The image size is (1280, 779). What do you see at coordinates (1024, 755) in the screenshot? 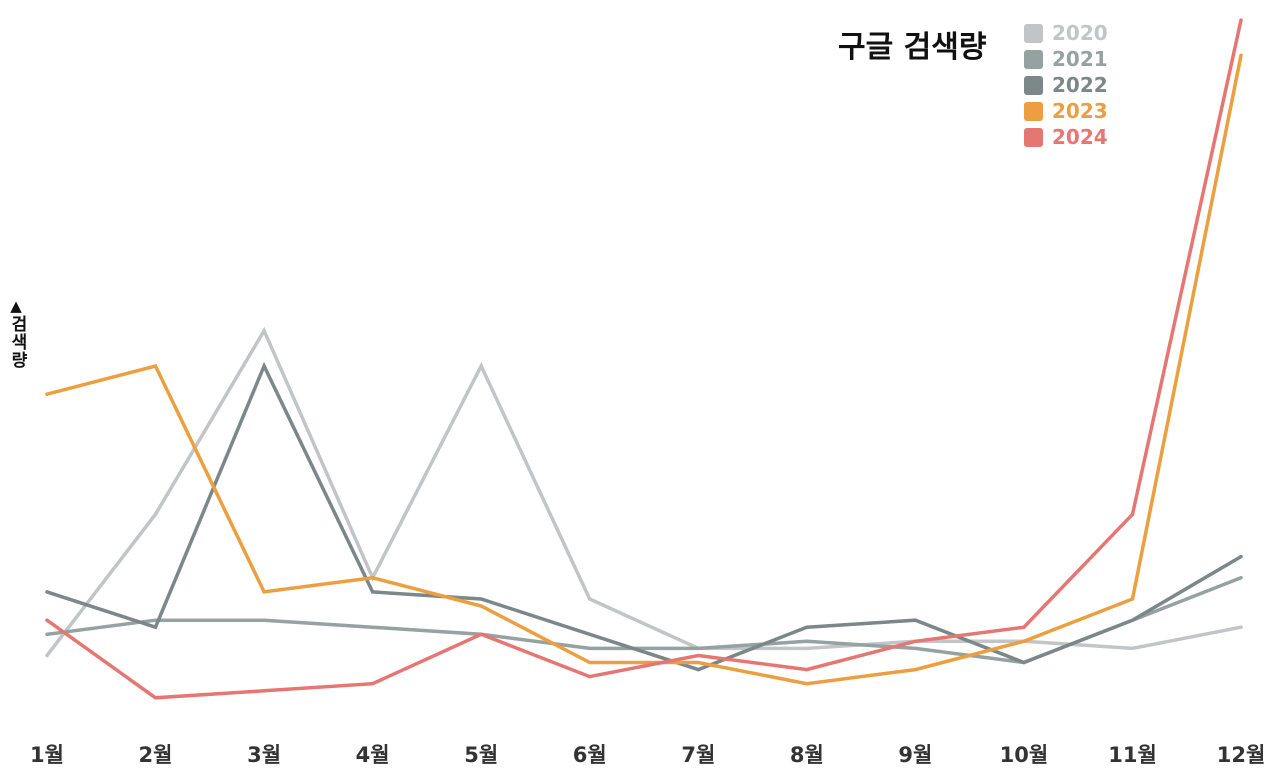
I see `x-tick-label: 10월` at bounding box center [1024, 755].